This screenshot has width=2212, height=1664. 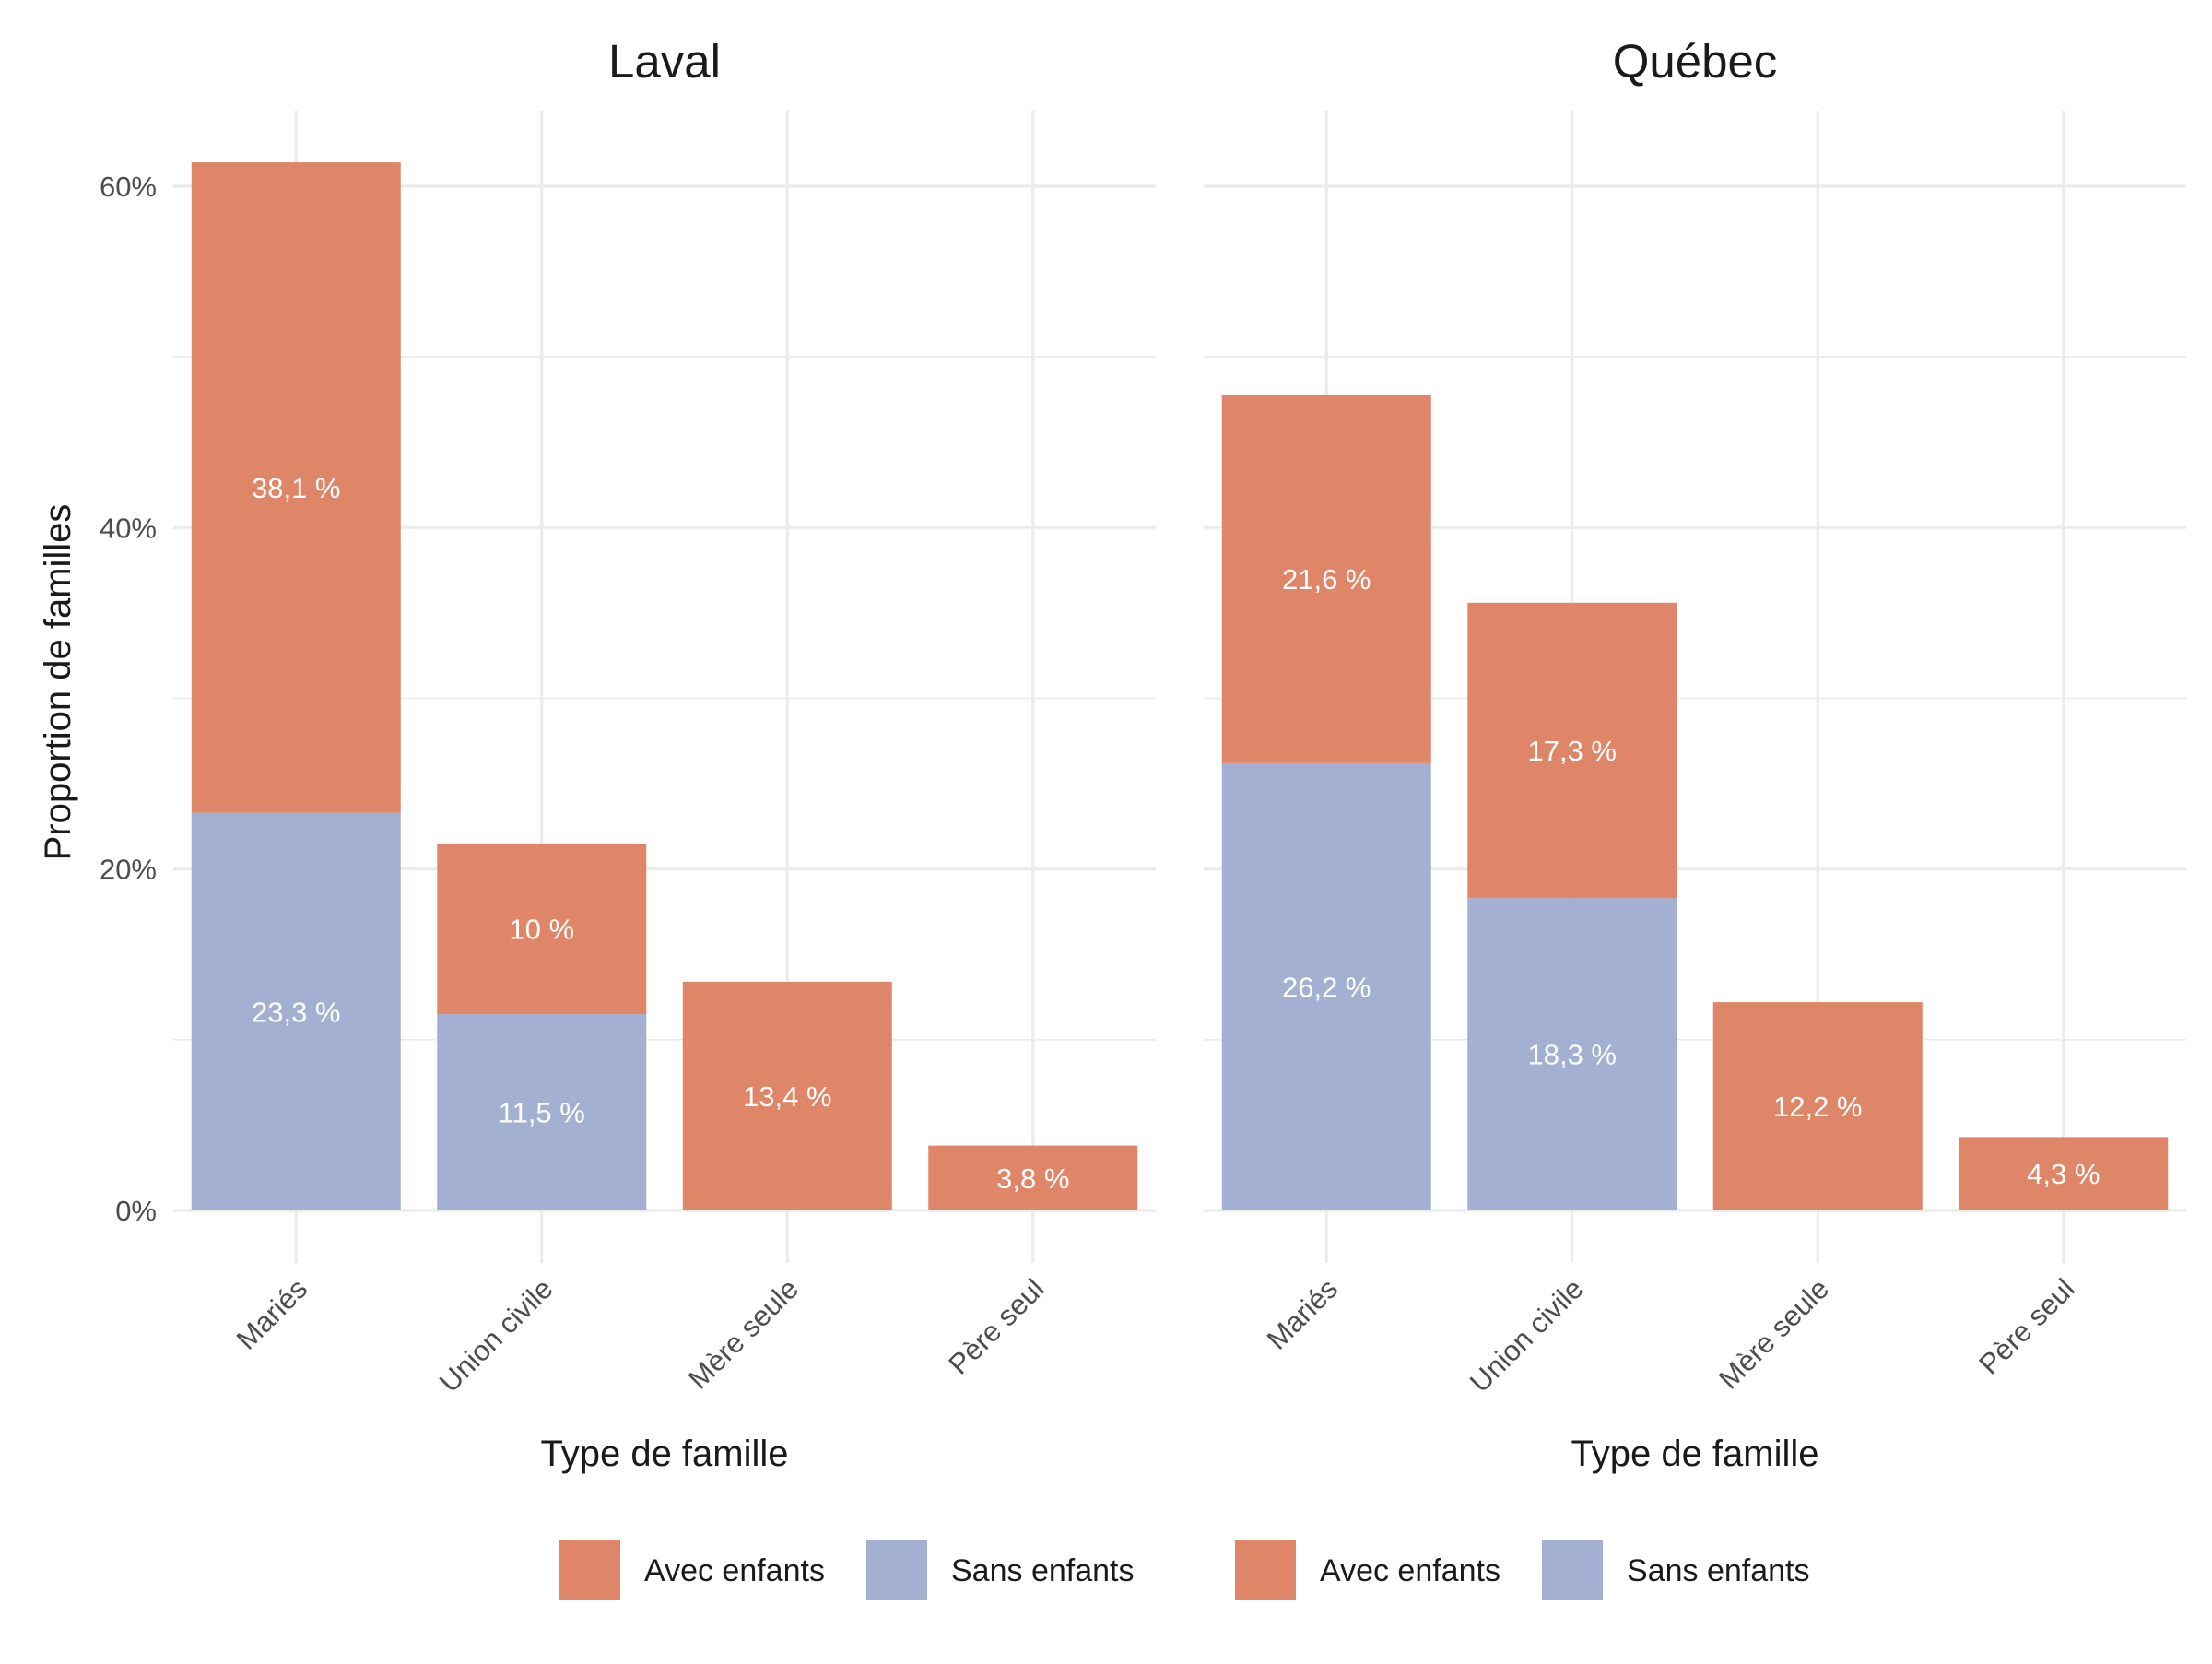 I want to click on bar-quebec-maries-sans-enfants, so click(x=1326, y=986).